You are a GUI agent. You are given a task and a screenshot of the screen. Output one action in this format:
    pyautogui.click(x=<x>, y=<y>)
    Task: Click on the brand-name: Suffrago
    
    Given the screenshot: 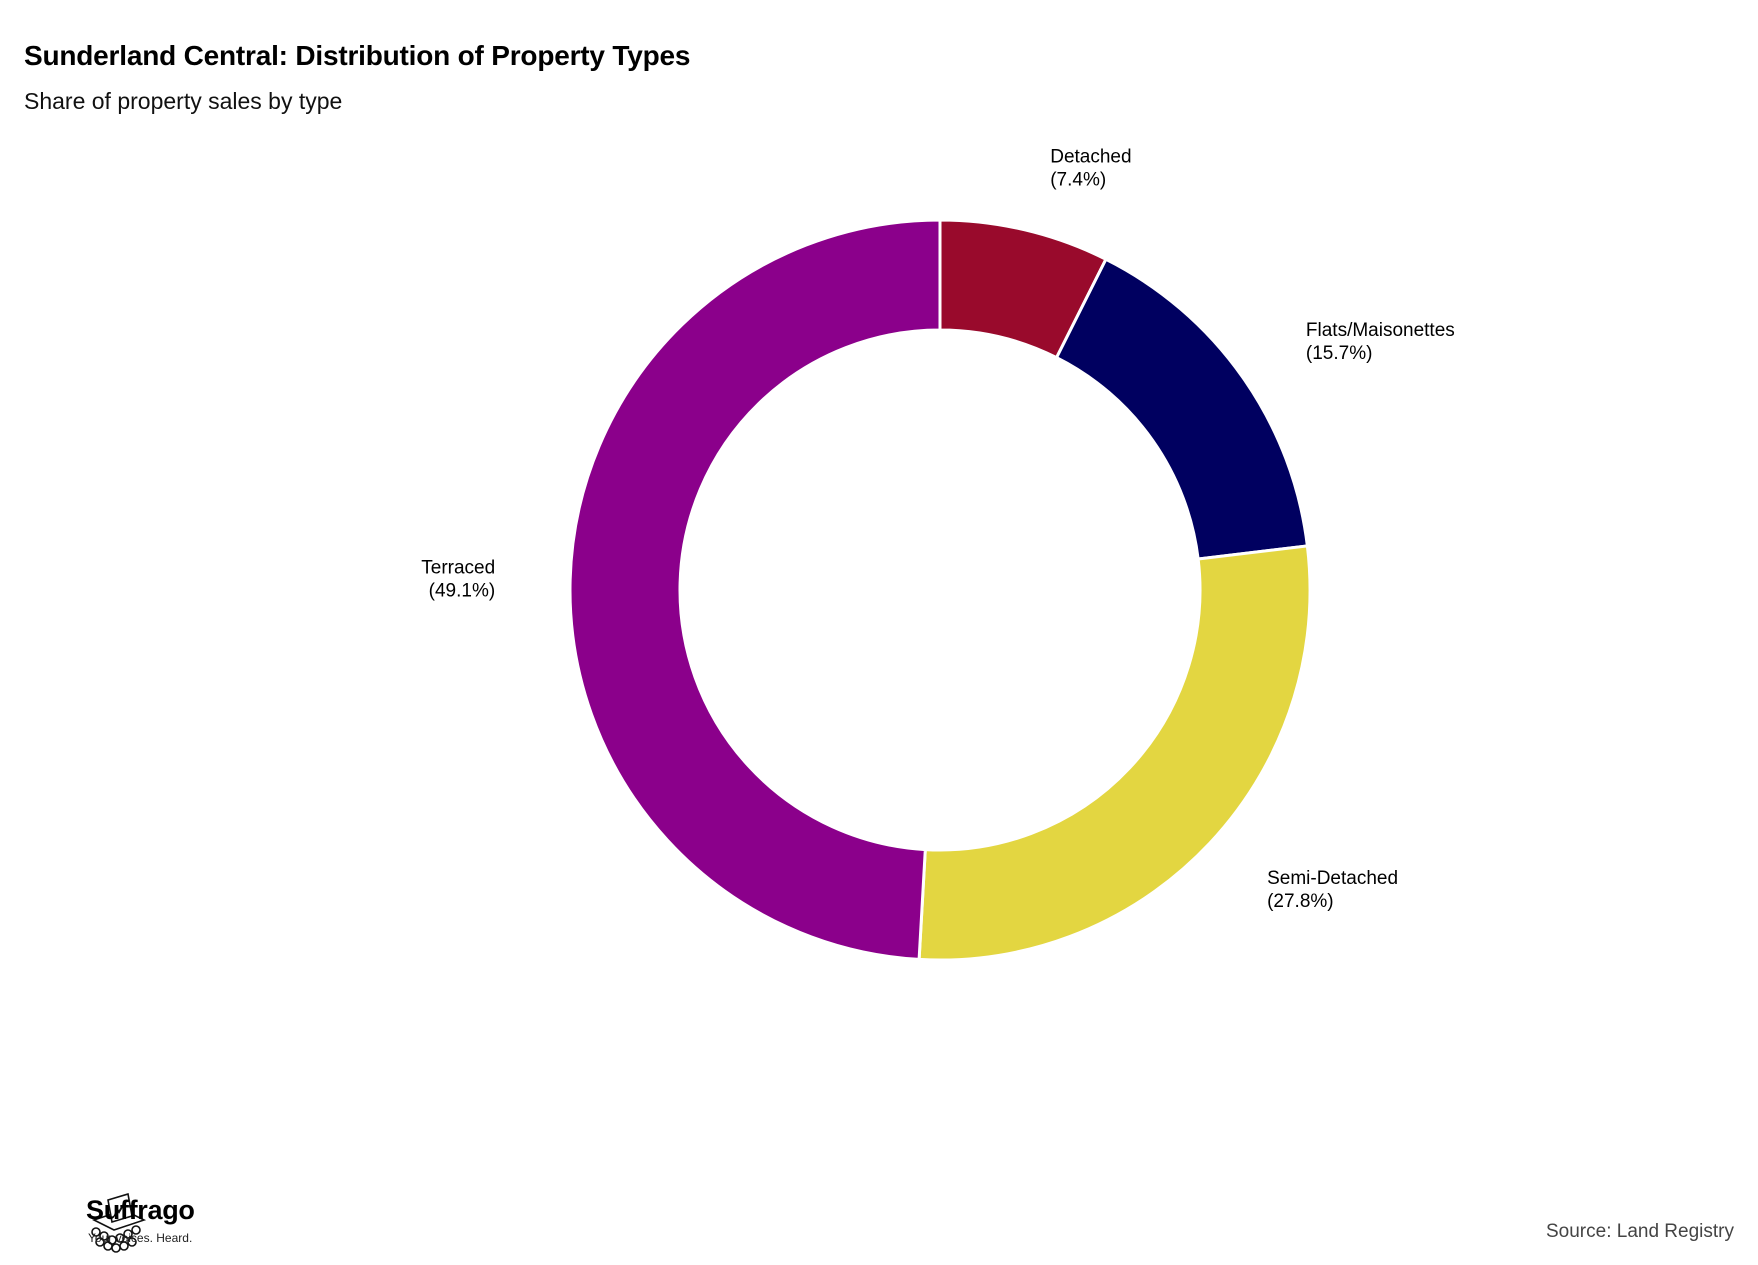 What is the action you would take?
    pyautogui.click(x=140, y=1210)
    